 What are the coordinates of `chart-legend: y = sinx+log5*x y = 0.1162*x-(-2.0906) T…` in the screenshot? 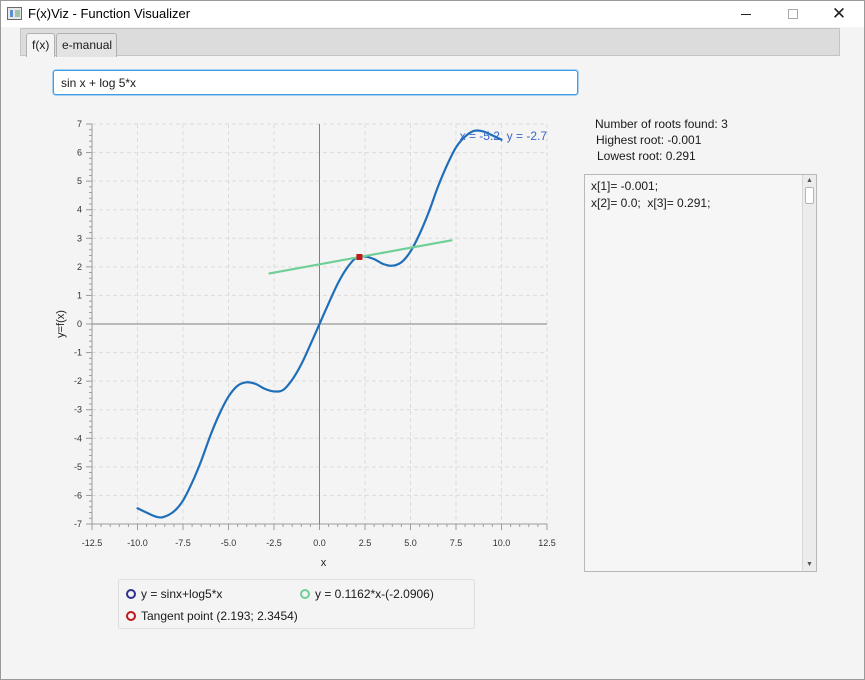 It's located at (296, 604).